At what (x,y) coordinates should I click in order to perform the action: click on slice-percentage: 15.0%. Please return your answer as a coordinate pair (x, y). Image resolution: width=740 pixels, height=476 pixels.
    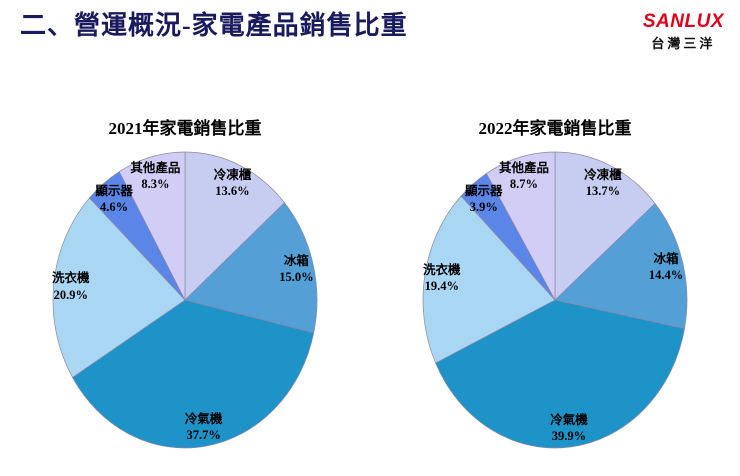
    Looking at the image, I should click on (296, 276).